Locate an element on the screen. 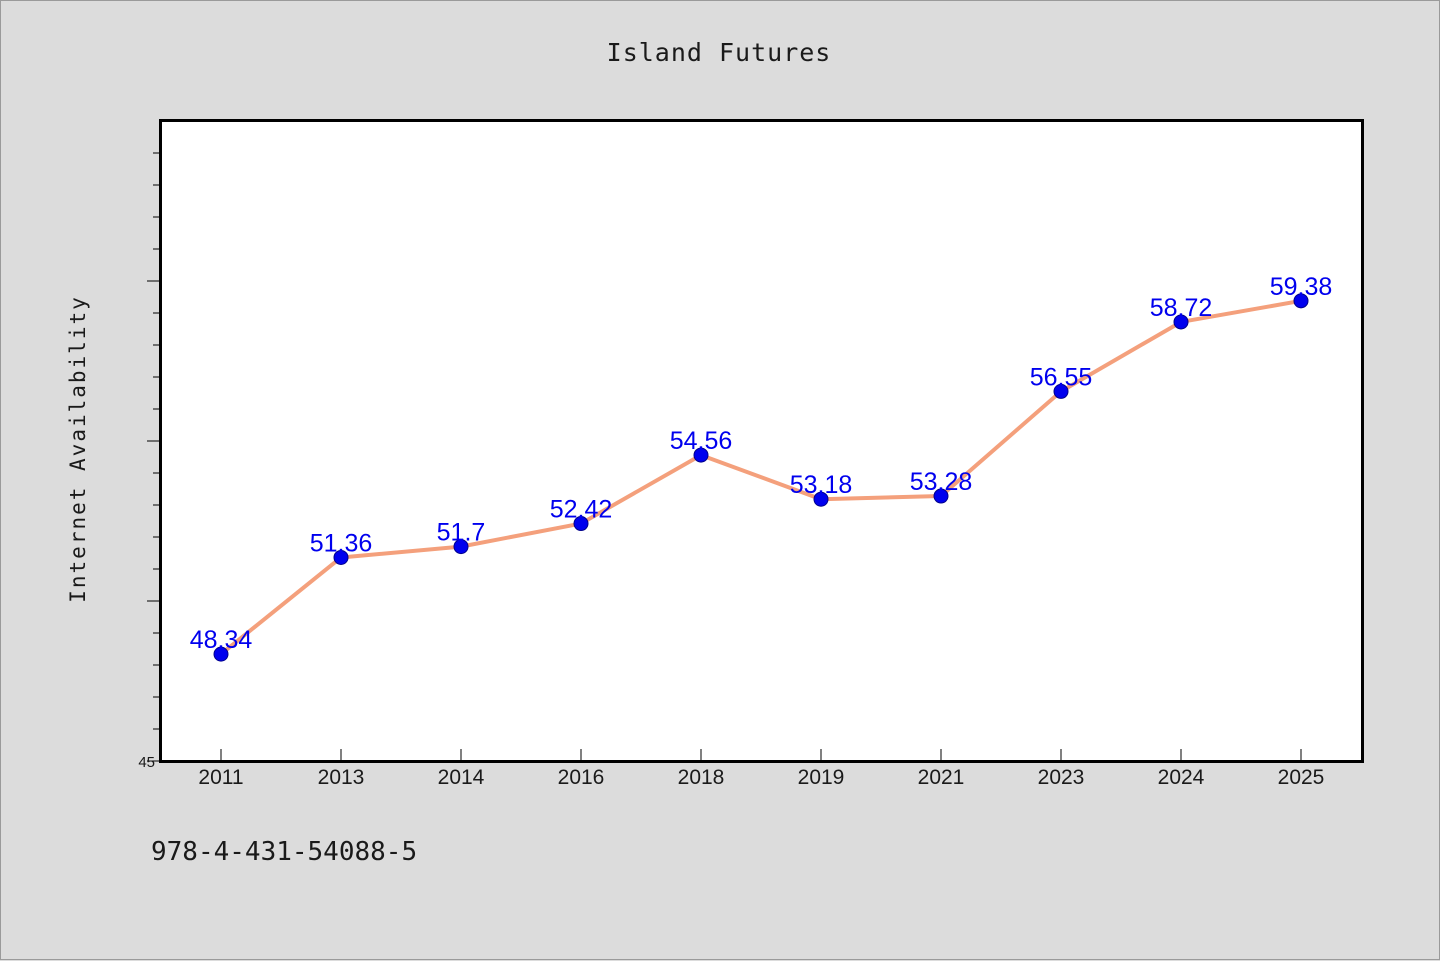 The width and height of the screenshot is (1440, 961). data-label: 59.38 is located at coordinates (1301, 287).